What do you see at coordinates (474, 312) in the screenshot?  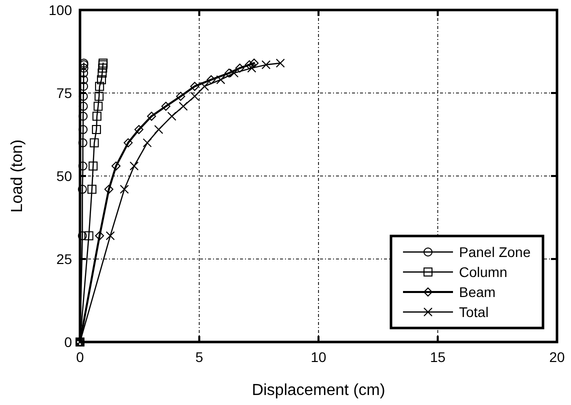 I see `legend-label: Total` at bounding box center [474, 312].